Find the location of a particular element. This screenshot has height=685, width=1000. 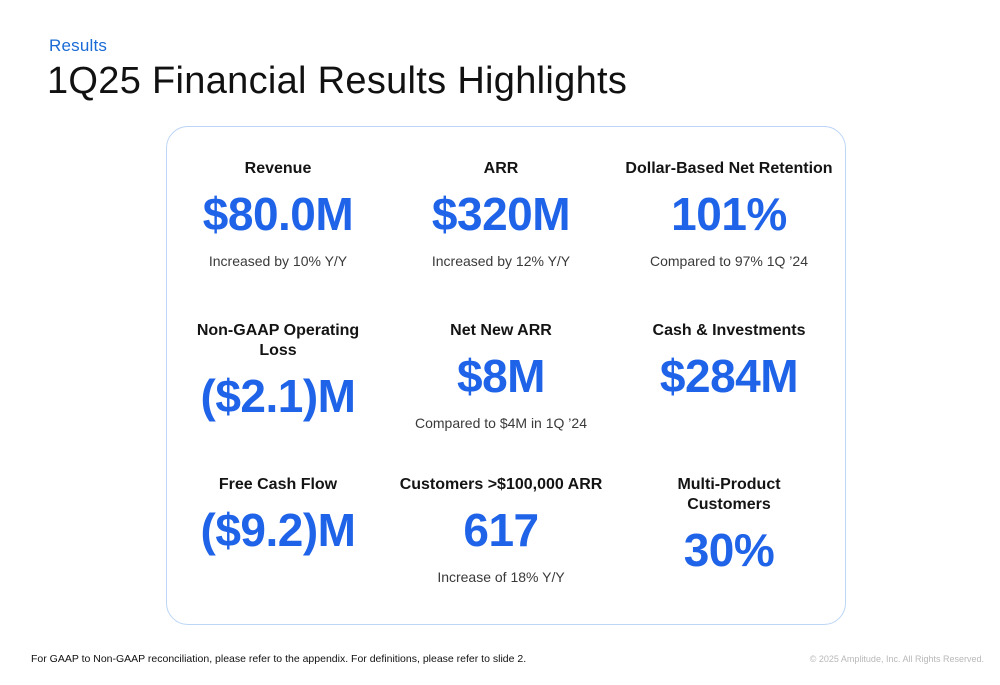

metric-label: Dollar-Based Net Retention is located at coordinates (729, 168).